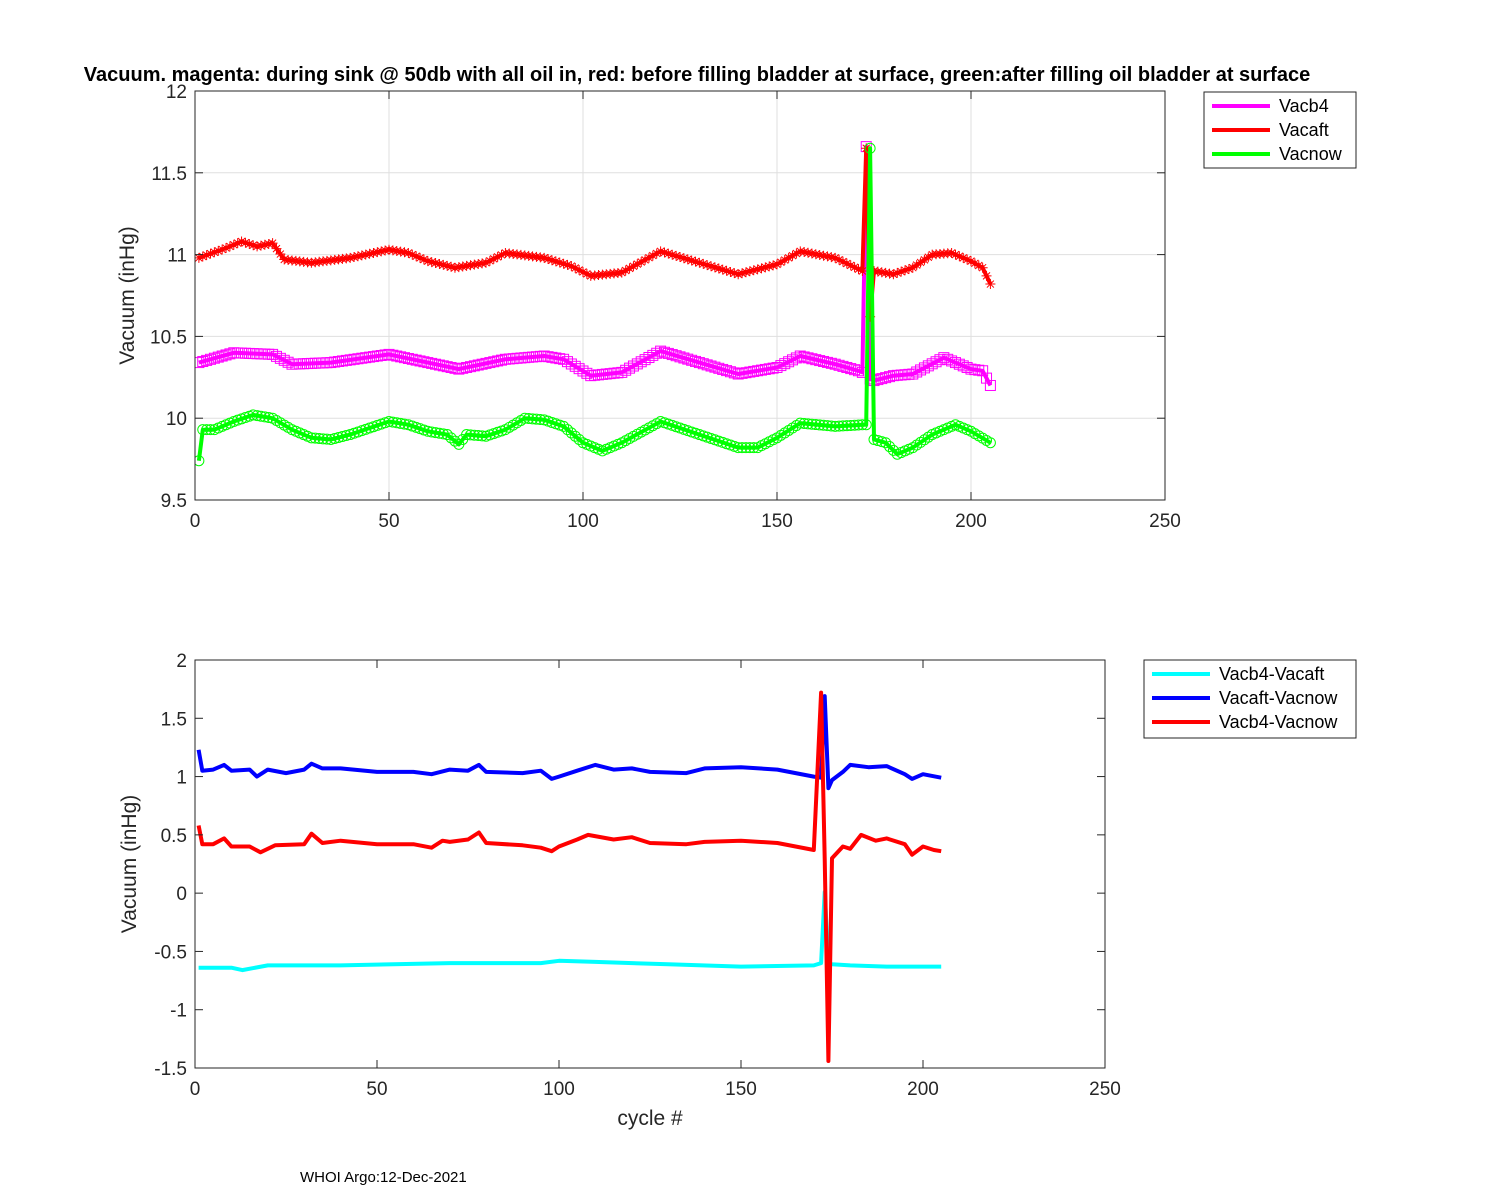  What do you see at coordinates (195, 1089) in the screenshot?
I see `x-tick-label: 0` at bounding box center [195, 1089].